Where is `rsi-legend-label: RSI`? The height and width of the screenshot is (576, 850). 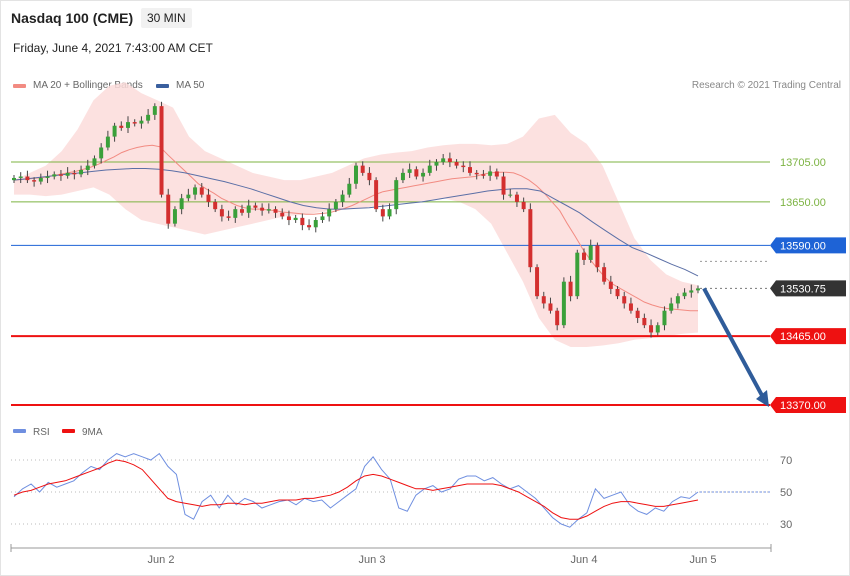 rsi-legend-label: RSI is located at coordinates (41, 432).